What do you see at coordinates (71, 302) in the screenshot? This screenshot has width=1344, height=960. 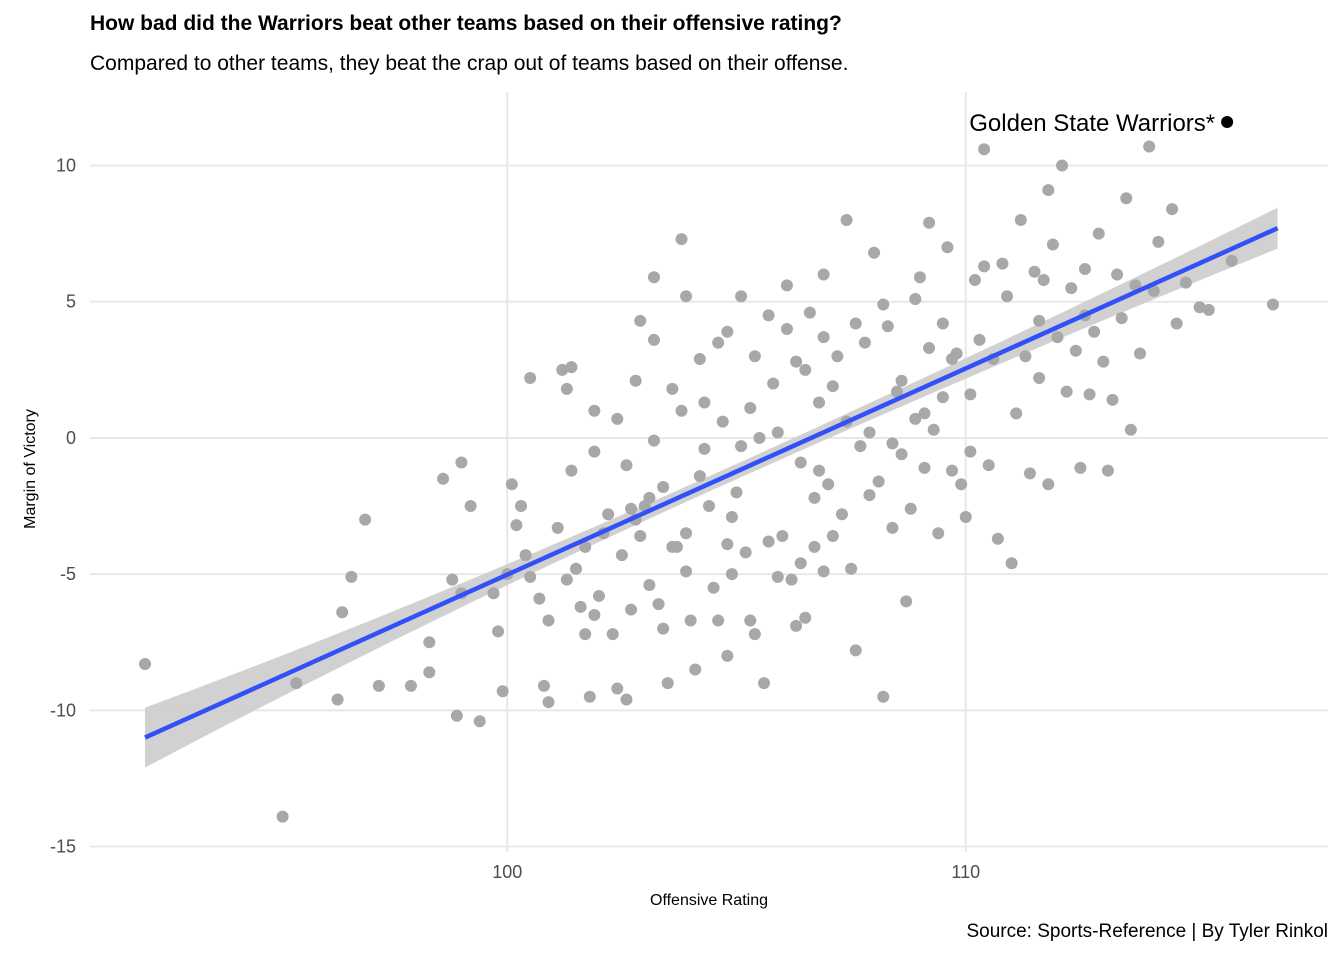 I see `y-tick-label: 5` at bounding box center [71, 302].